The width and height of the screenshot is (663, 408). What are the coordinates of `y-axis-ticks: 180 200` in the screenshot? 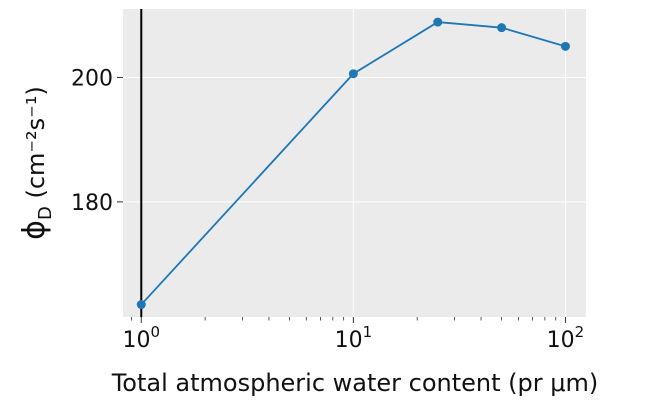 It's located at (97, 141).